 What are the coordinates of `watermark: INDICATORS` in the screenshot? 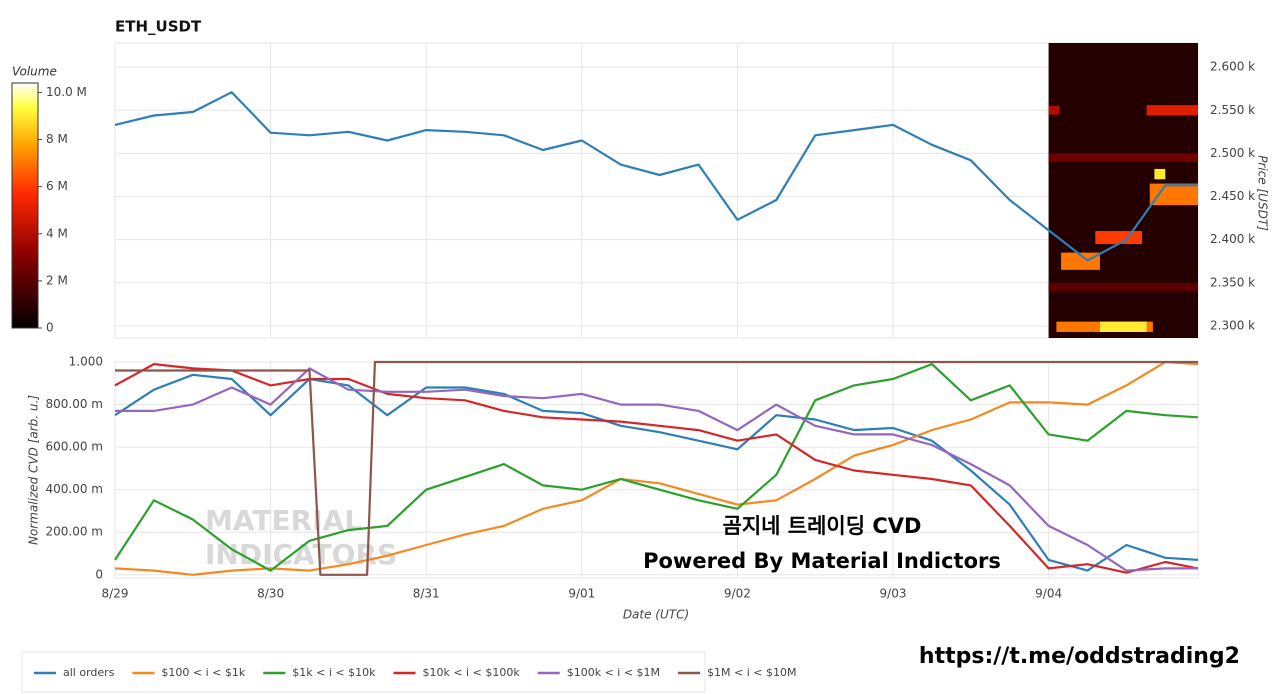 It's located at (301, 554).